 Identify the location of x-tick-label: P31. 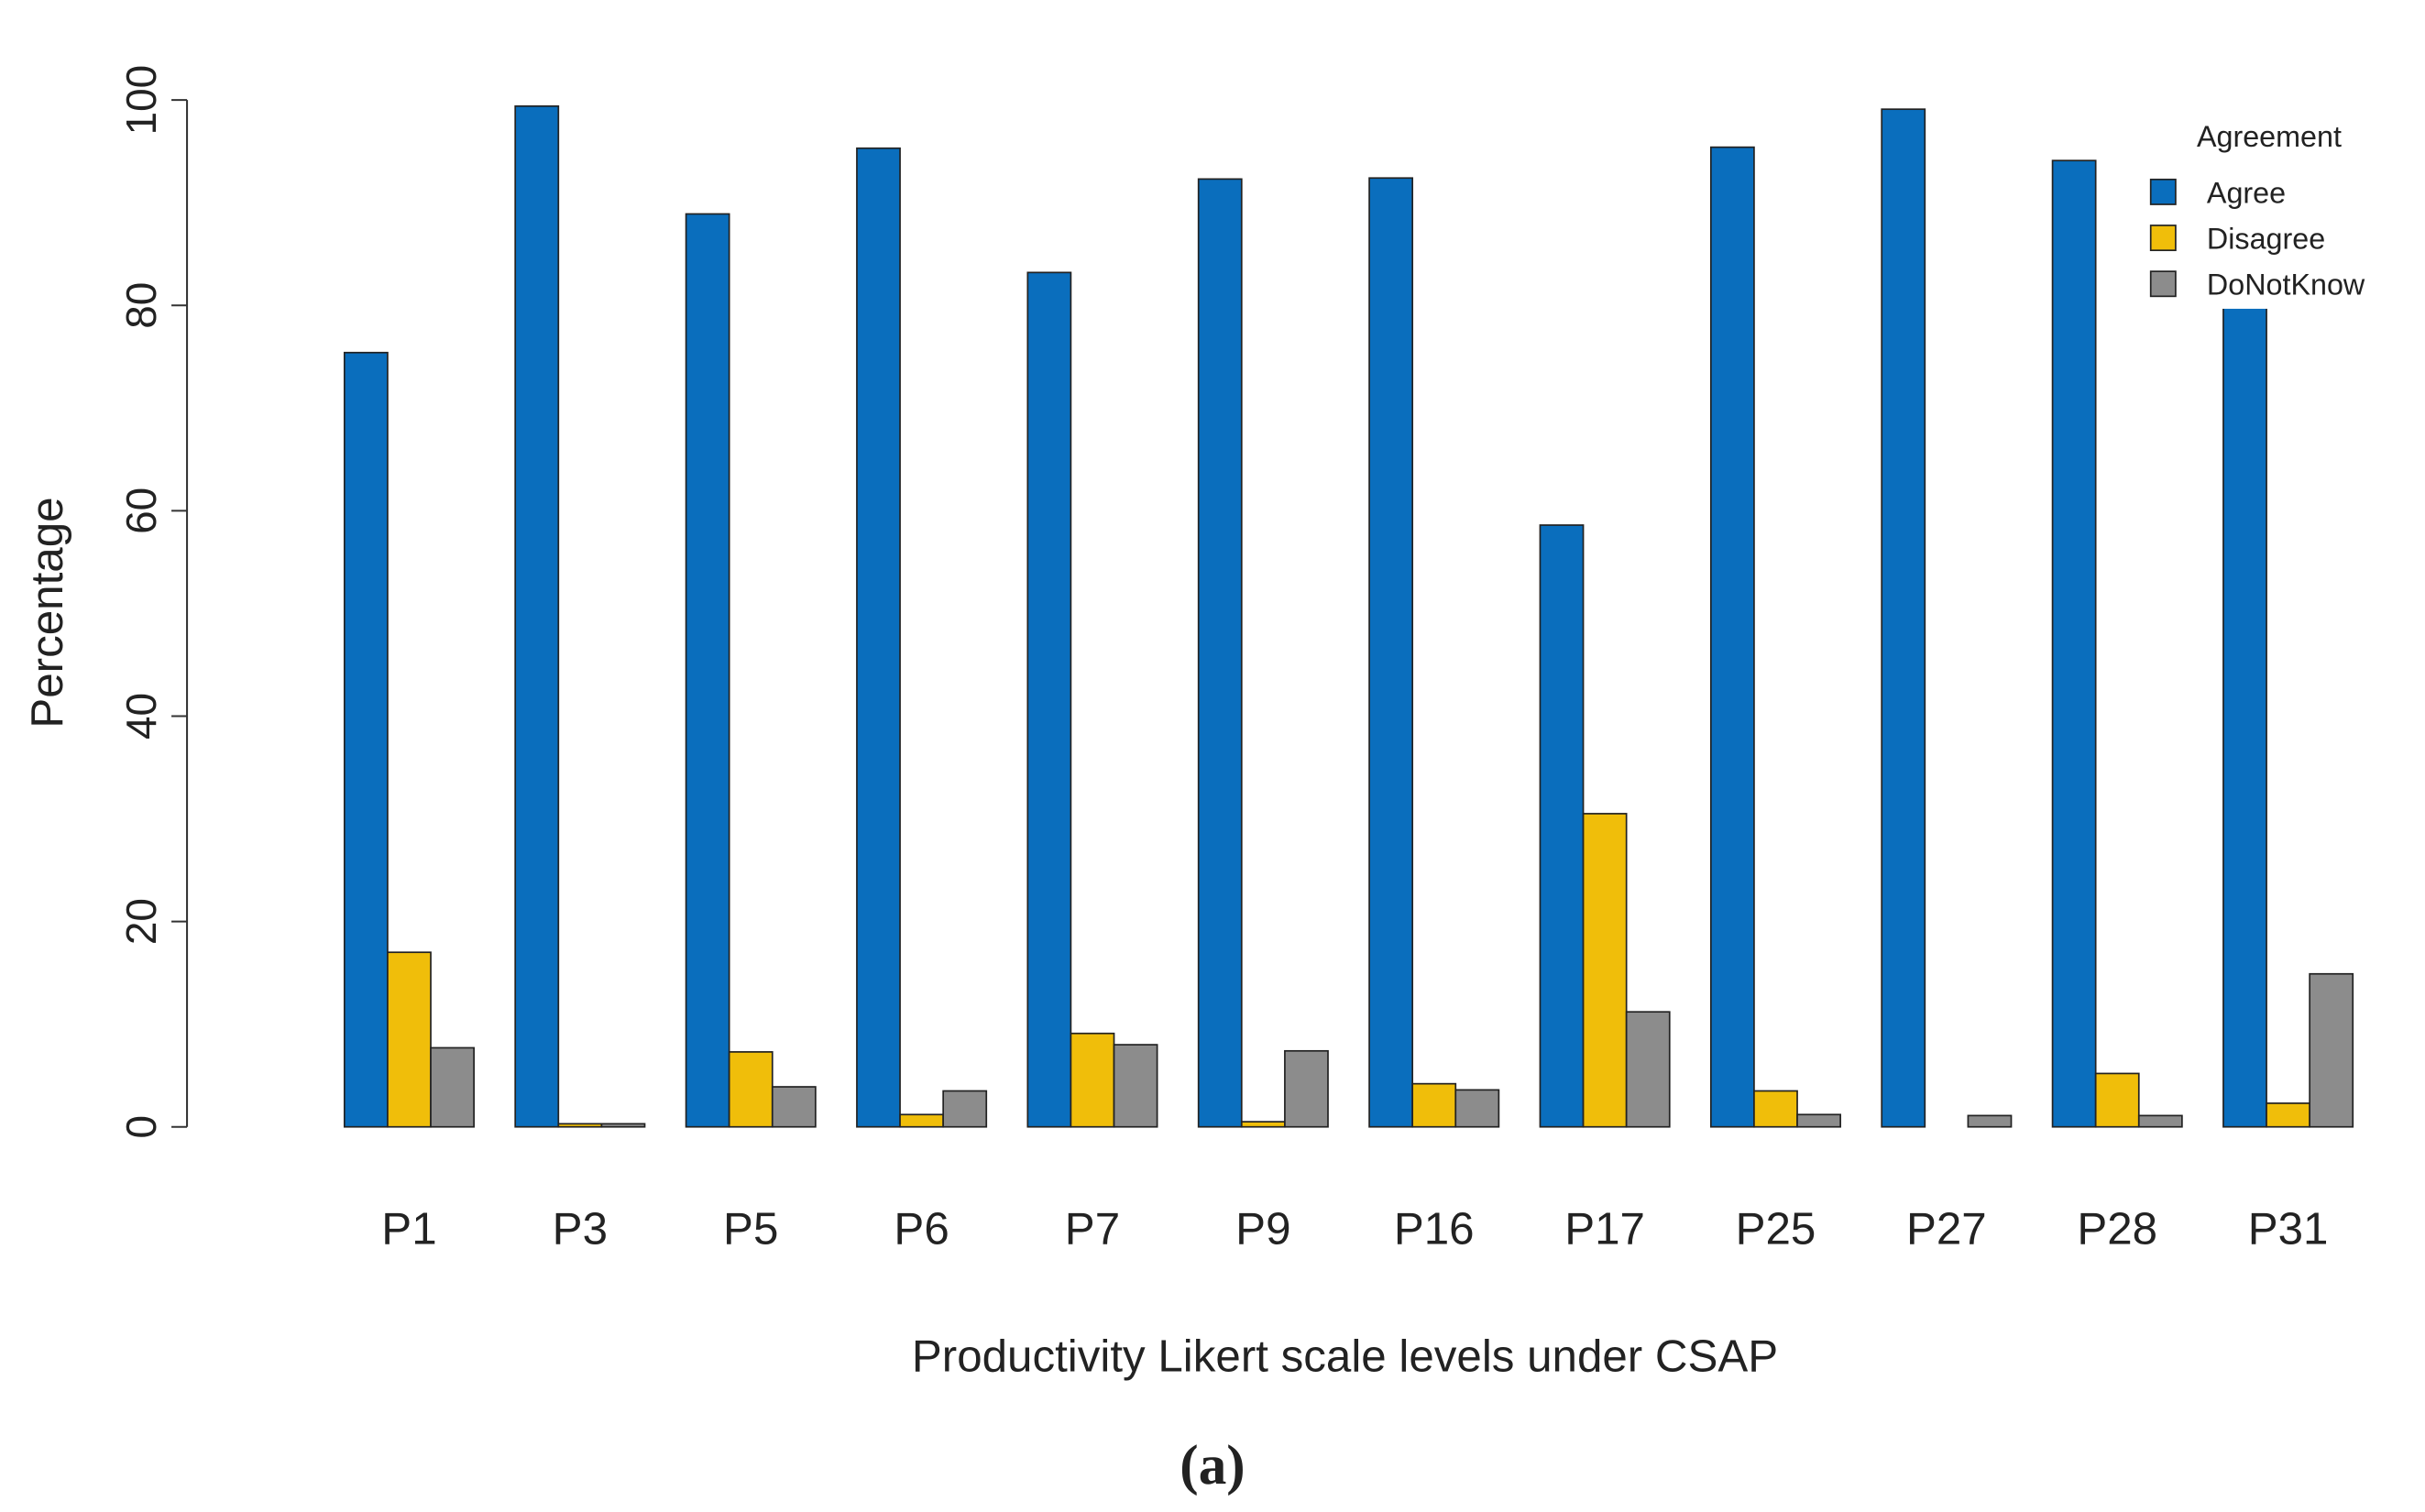
(2288, 1228).